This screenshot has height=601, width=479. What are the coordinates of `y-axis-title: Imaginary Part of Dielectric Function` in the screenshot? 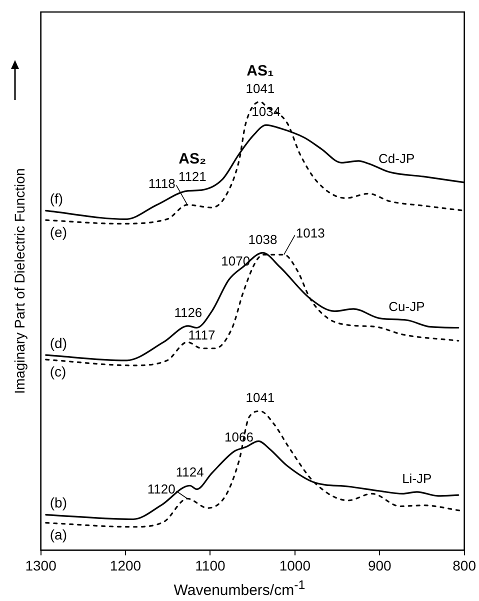 It's located at (19, 281).